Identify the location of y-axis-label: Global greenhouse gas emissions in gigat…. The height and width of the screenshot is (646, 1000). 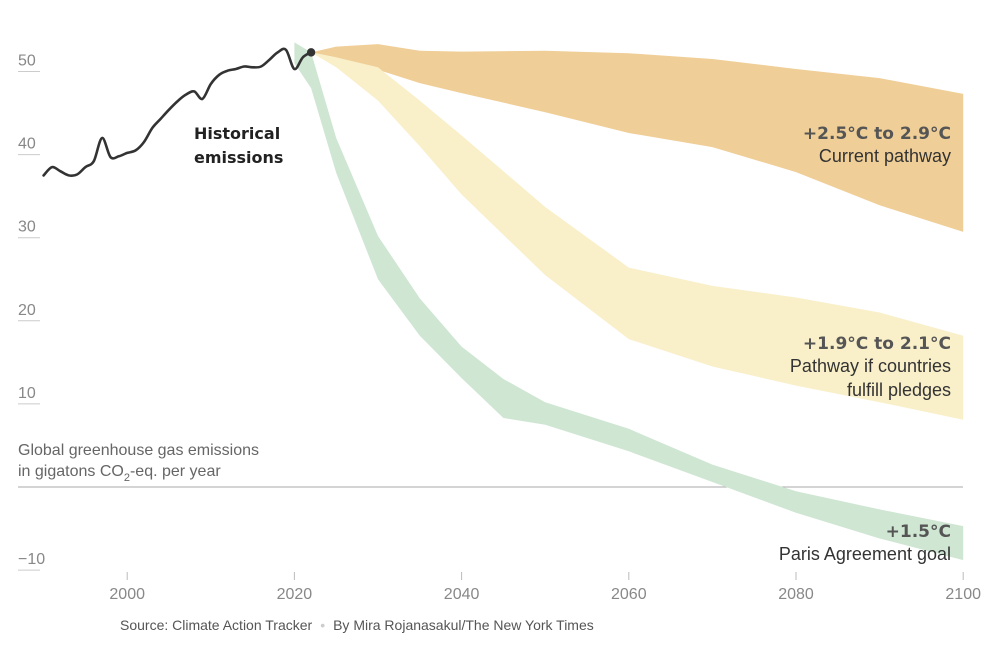
(140, 463).